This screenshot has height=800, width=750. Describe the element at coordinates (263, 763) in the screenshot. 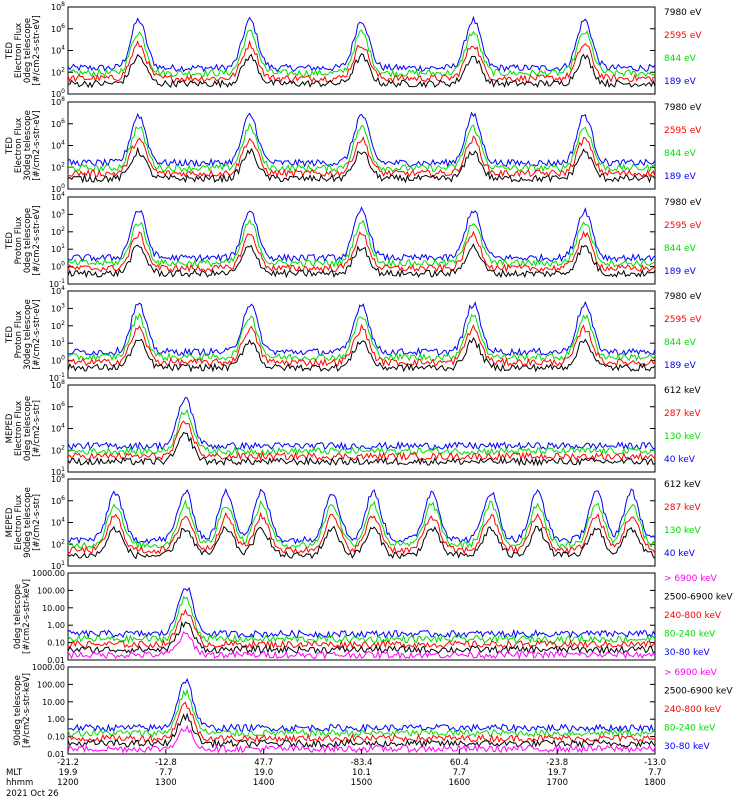

I see `x-tick-label-top: 47.7` at that location.